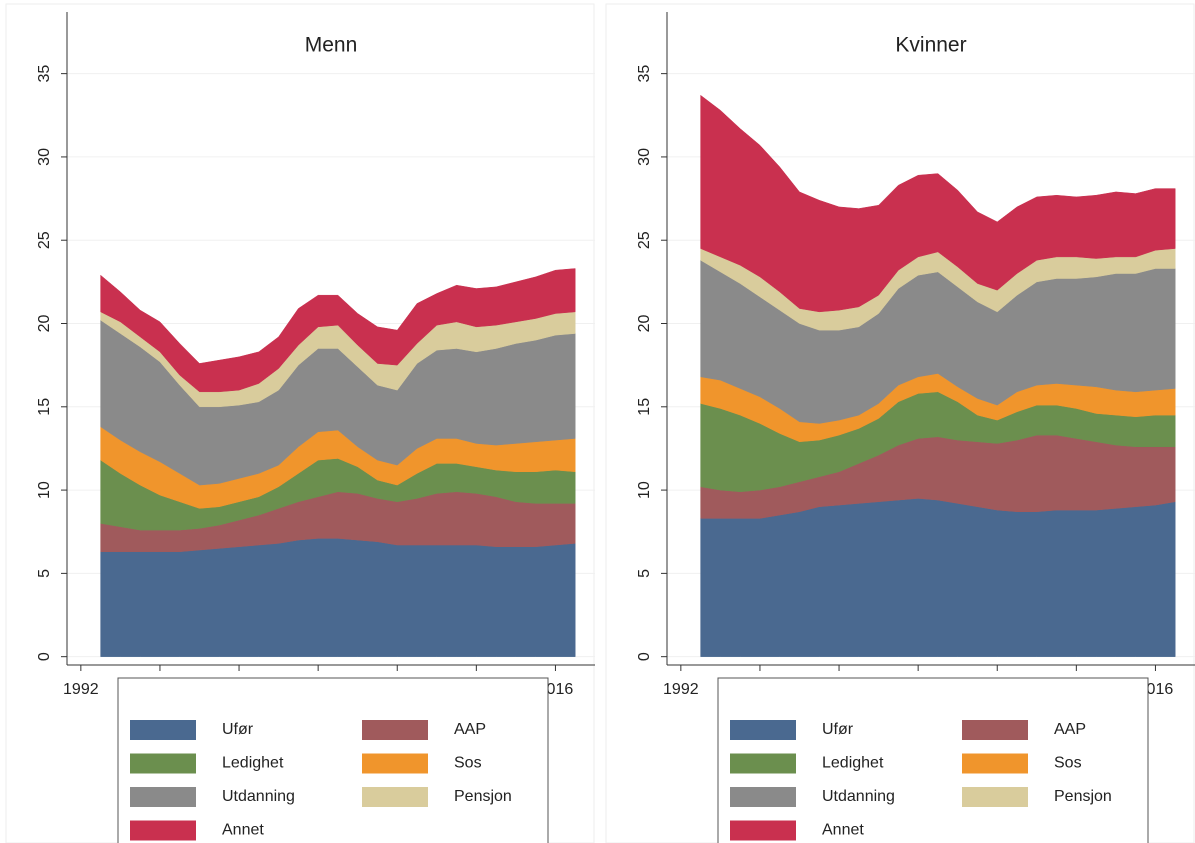 The image size is (1195, 843). I want to click on chart-title: Menn, so click(331, 45).